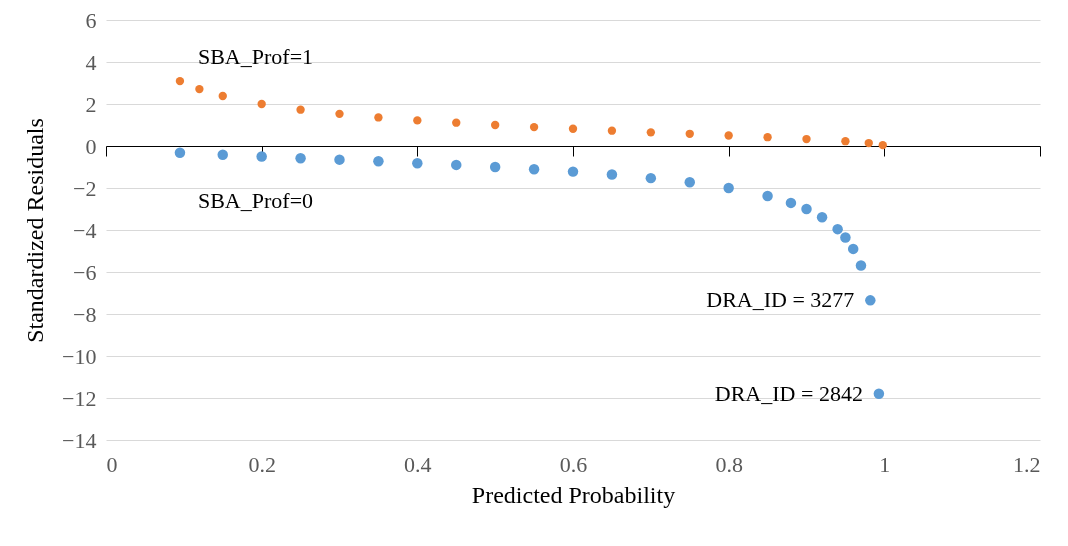 Image resolution: width=1068 pixels, height=546 pixels. What do you see at coordinates (788, 393) in the screenshot?
I see `annotation: DRA_ID = 2842` at bounding box center [788, 393].